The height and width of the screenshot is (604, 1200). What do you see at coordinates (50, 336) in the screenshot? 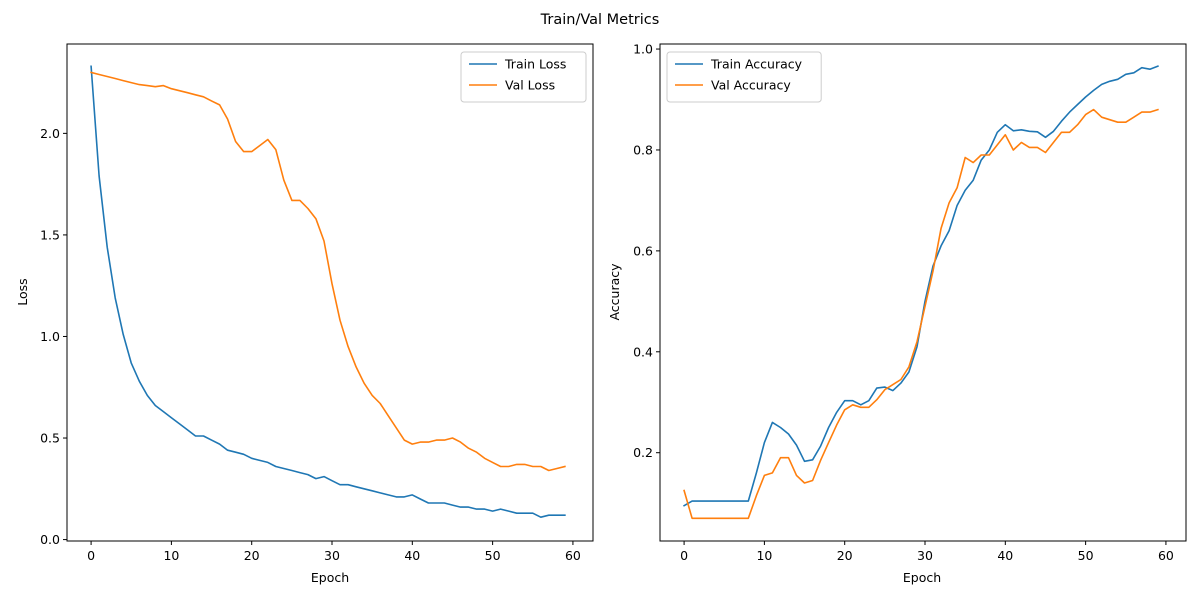
I see `loss-y-tick-label: 1.0` at bounding box center [50, 336].